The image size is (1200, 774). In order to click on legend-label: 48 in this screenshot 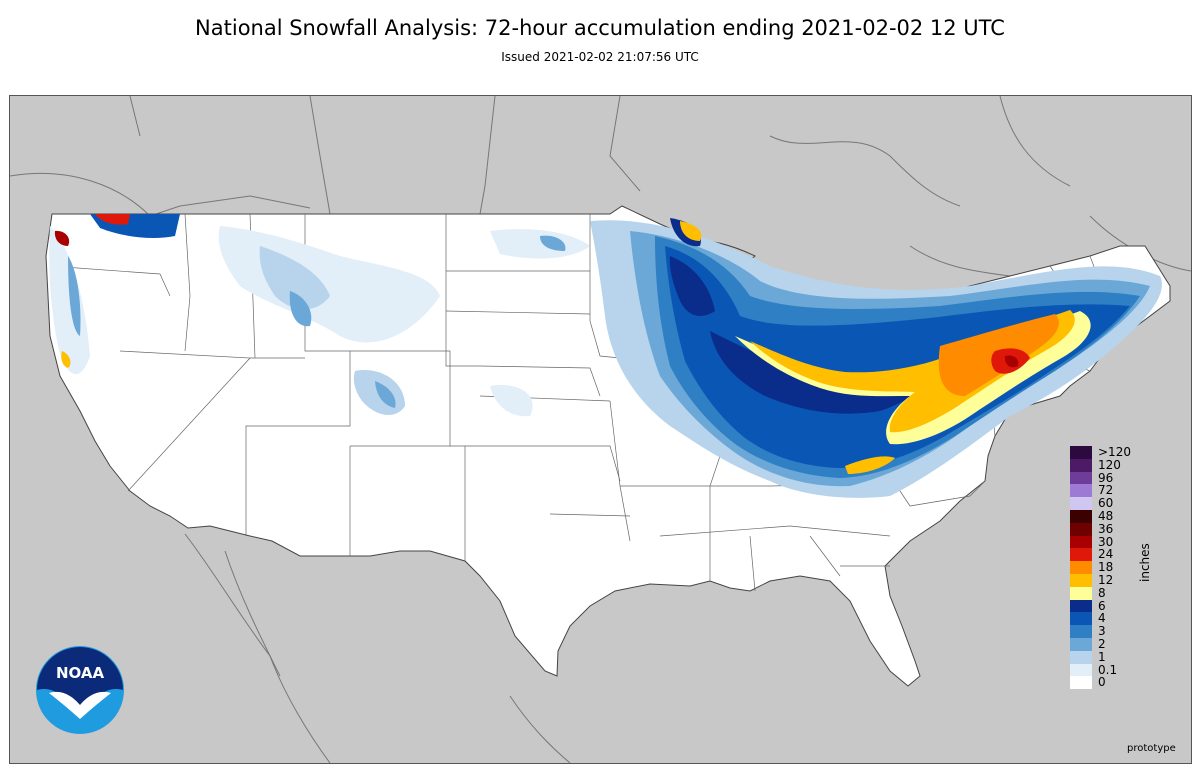, I will do `click(1106, 515)`.